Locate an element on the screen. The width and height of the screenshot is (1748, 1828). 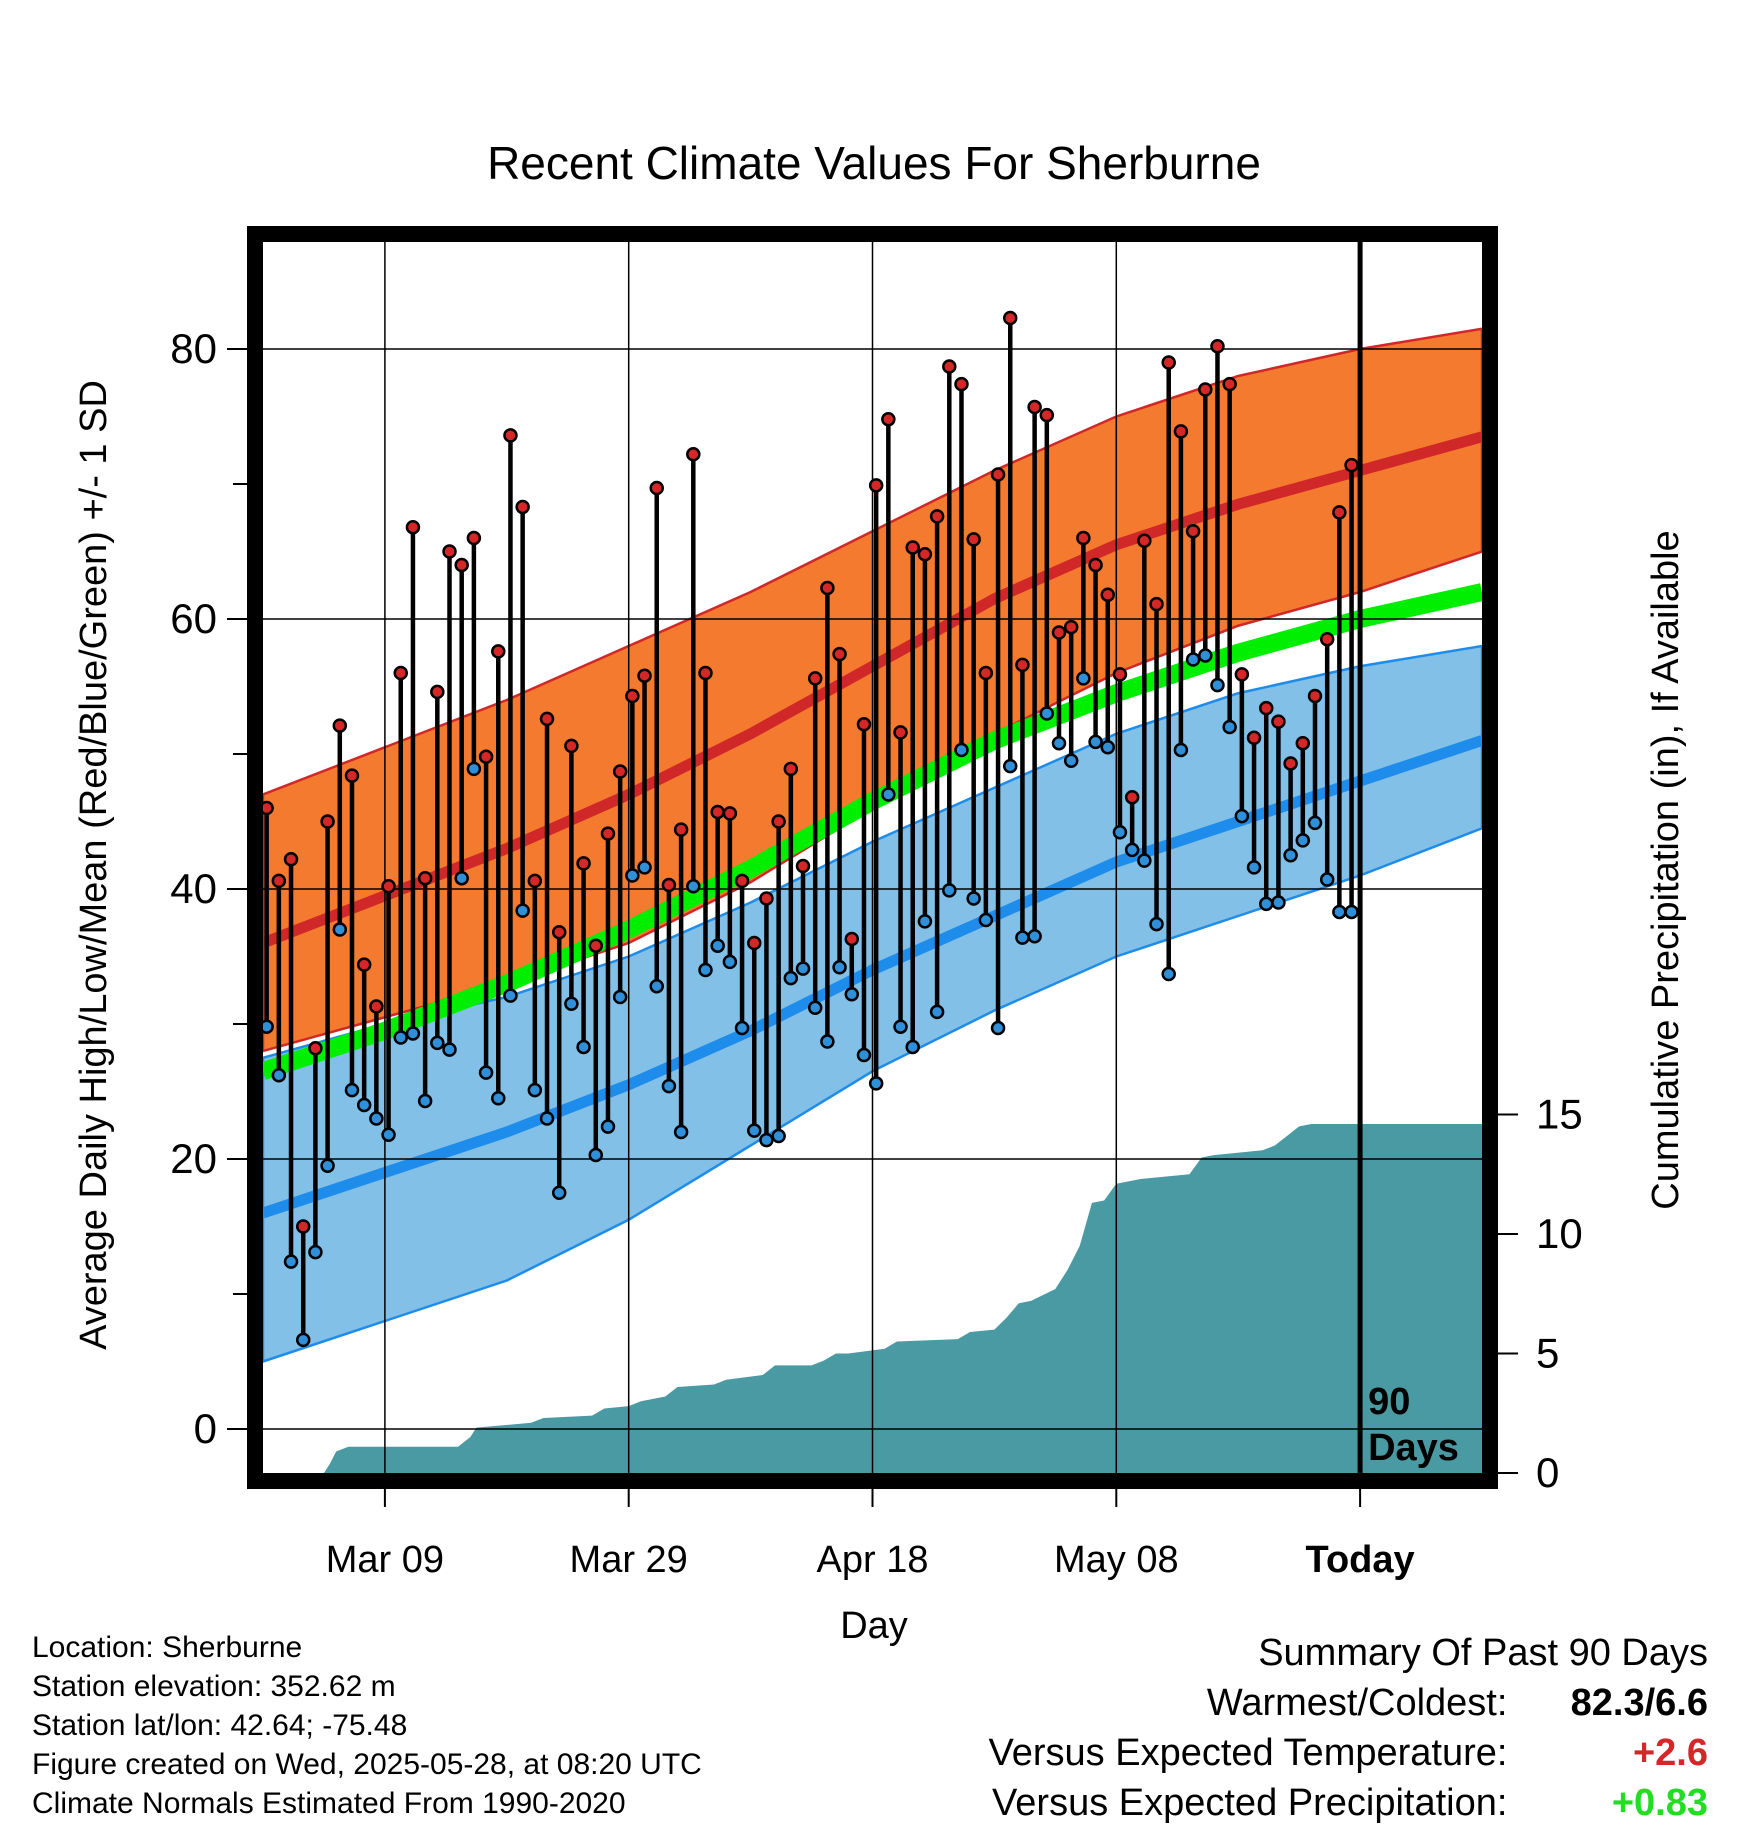
precip-departure-value: +0.83 is located at coordinates (1659, 1803).